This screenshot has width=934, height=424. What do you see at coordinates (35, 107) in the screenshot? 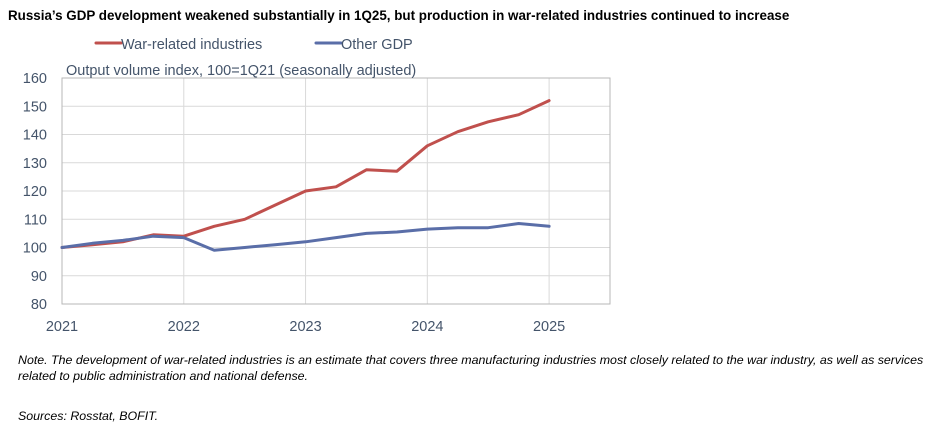
I see `y-tick-label: 150` at bounding box center [35, 107].